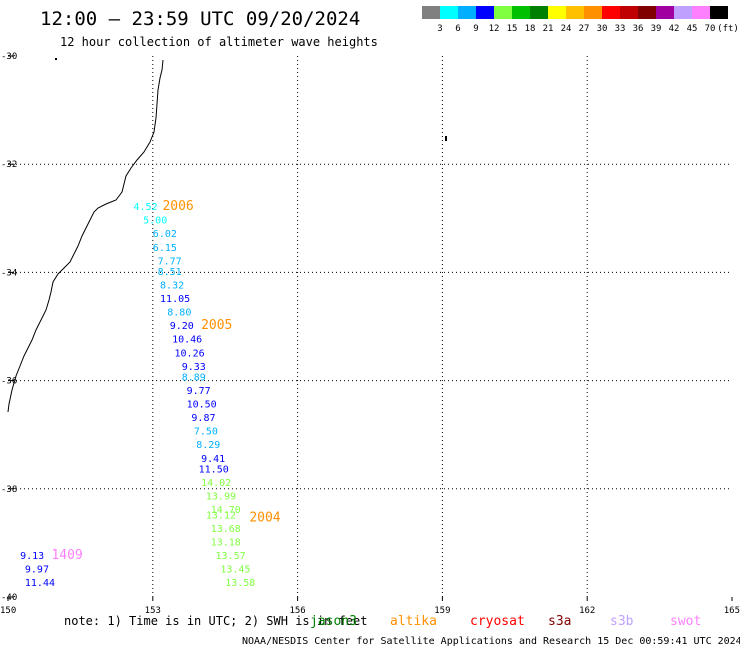 This screenshot has height=654, width=740. What do you see at coordinates (638, 29) in the screenshot?
I see `legend-label: 36` at bounding box center [638, 29].